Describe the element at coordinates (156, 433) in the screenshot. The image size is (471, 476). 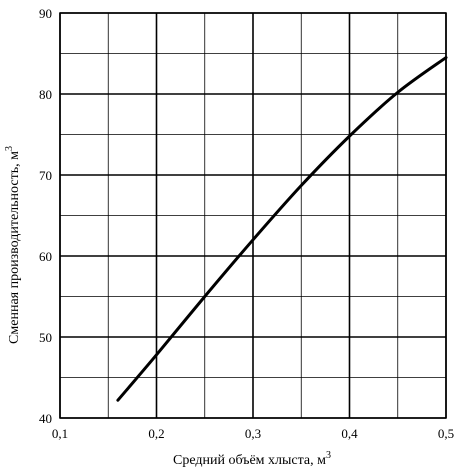
I see `x-tick-label: 0,2` at that location.